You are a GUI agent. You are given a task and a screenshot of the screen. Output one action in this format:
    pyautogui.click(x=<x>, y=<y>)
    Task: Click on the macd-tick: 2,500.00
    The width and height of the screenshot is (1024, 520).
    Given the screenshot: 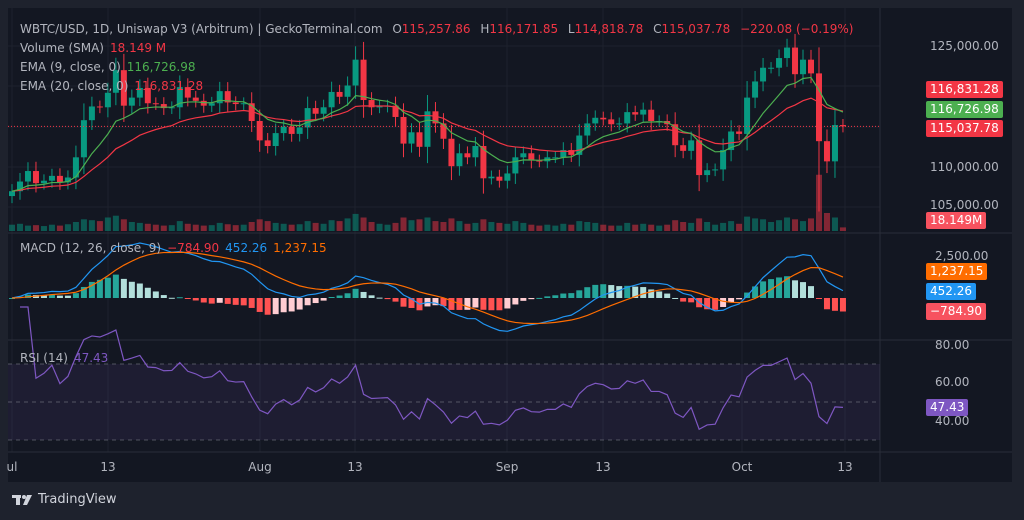 What is the action you would take?
    pyautogui.click(x=962, y=256)
    